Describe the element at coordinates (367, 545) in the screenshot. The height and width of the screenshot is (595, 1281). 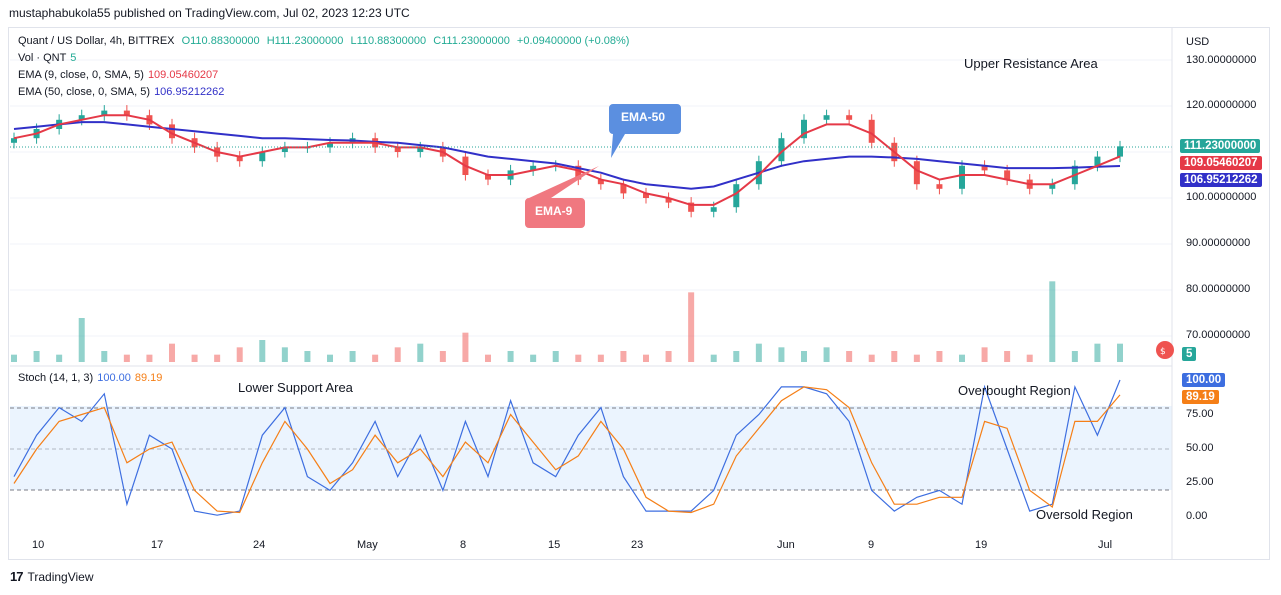
I see `time-tick: May` at that location.